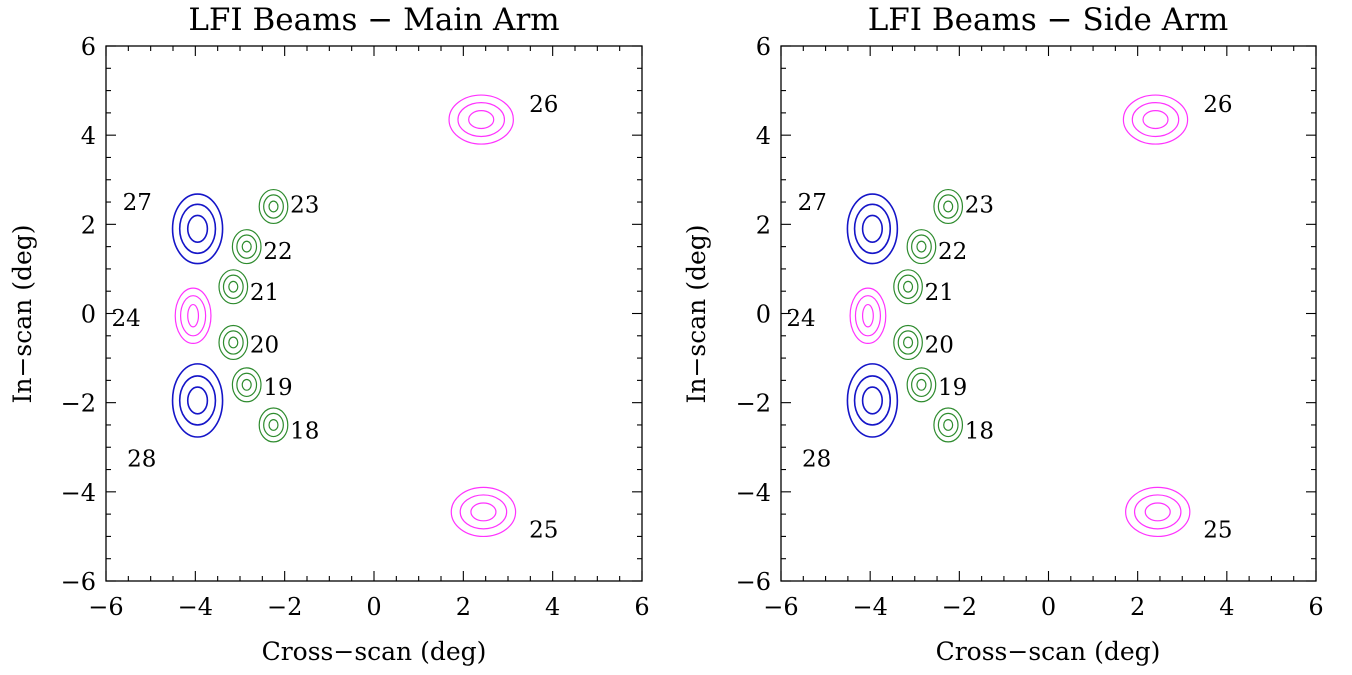 The height and width of the screenshot is (675, 1352). What do you see at coordinates (88, 315) in the screenshot?
I see `y-tick-label: 0` at bounding box center [88, 315].